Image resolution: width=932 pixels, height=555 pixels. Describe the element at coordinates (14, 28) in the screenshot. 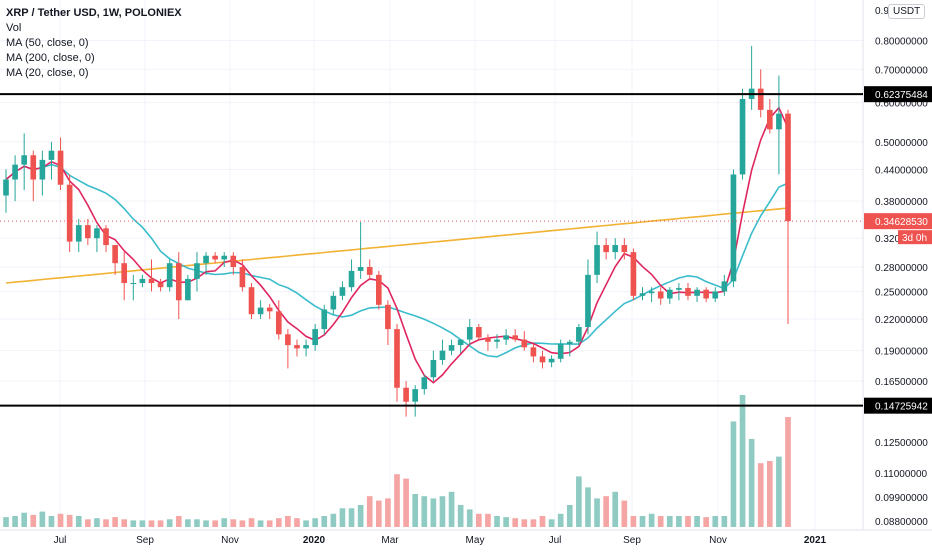

I see `legend-volume: Vol` at that location.